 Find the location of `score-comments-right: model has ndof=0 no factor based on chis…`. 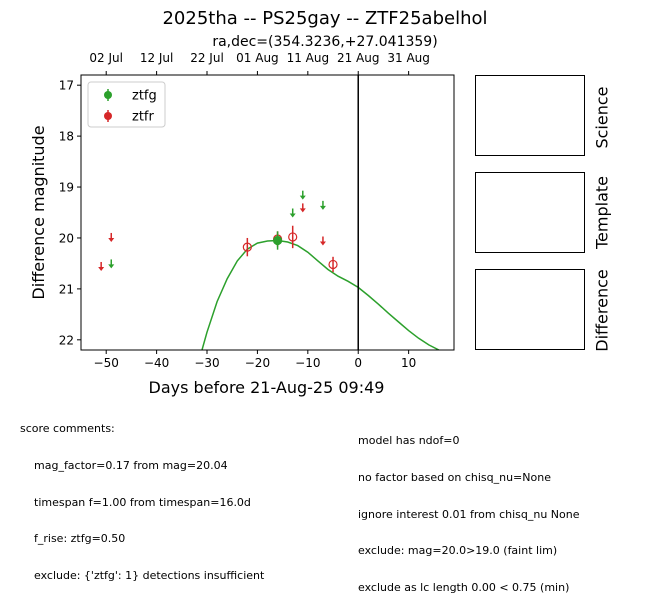

score-comments-right: model has ndof=0 no factor based on chis… is located at coordinates (469, 508).